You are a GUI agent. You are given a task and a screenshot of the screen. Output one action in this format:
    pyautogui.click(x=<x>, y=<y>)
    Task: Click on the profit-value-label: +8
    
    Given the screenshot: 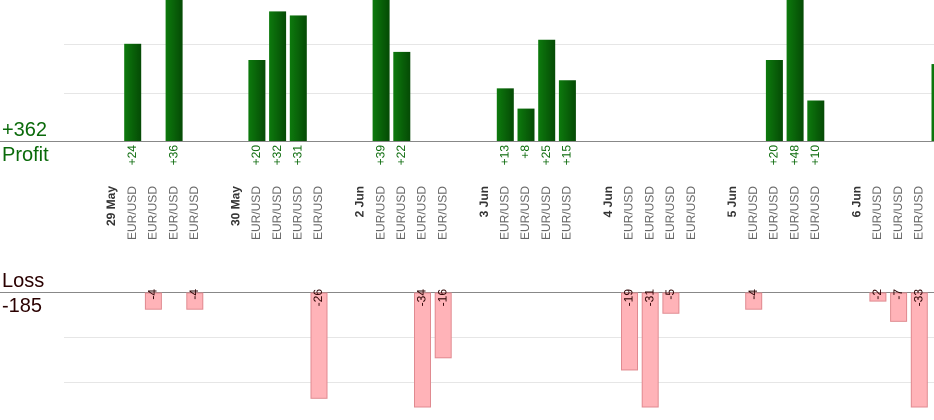 What is the action you would take?
    pyautogui.click(x=525, y=152)
    